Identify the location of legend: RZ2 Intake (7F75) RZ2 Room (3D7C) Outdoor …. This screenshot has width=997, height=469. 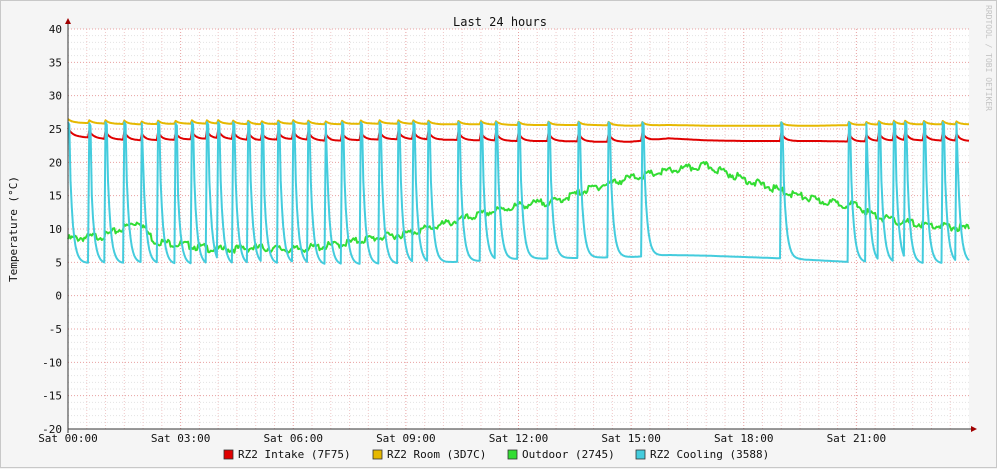
(496, 454).